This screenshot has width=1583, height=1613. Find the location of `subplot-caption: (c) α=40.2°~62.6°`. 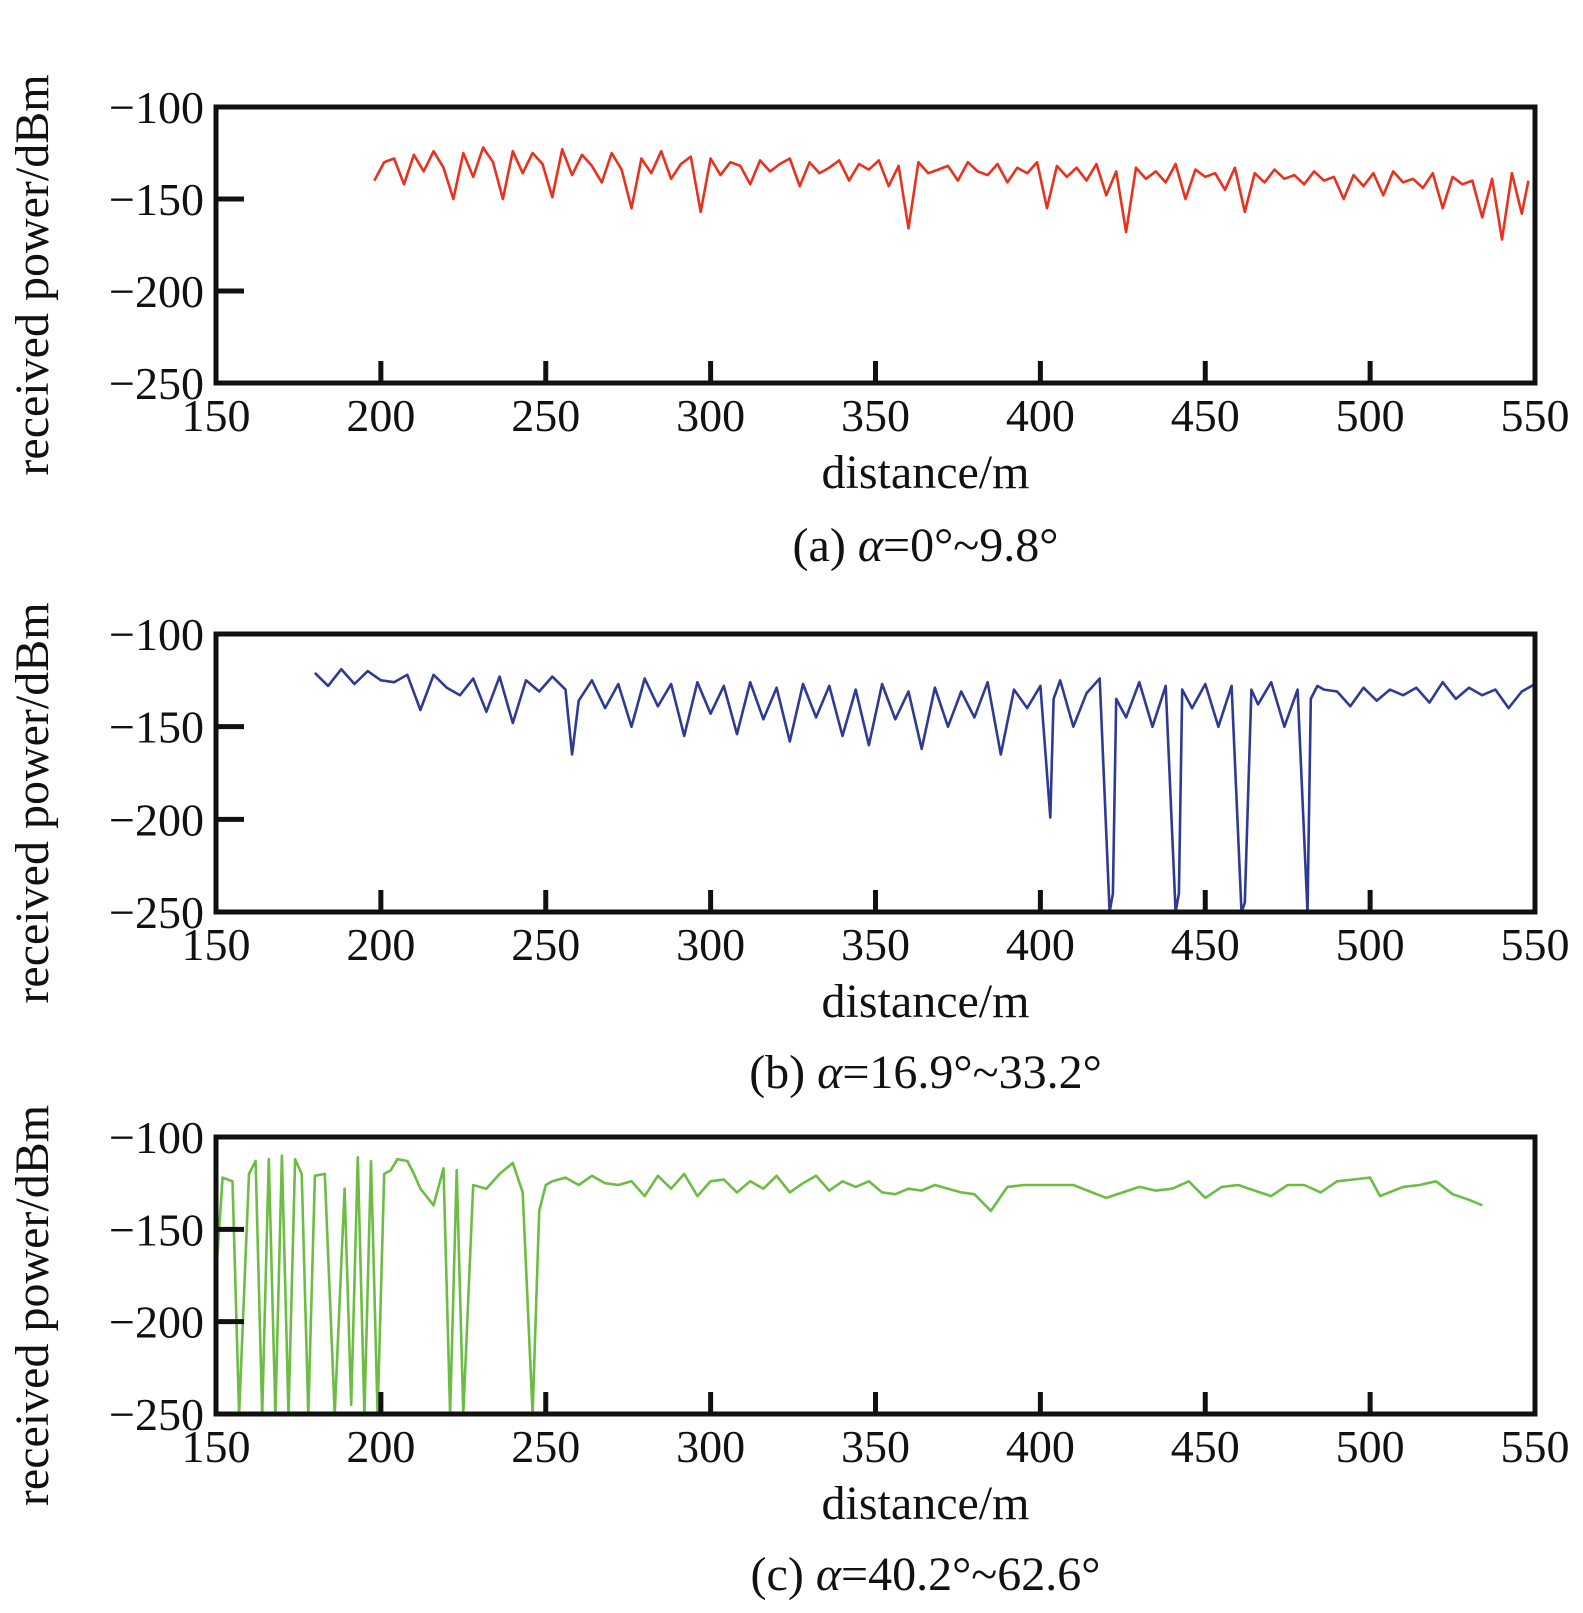

subplot-caption: (c) α=40.2°~62.6° is located at coordinates (926, 1574).